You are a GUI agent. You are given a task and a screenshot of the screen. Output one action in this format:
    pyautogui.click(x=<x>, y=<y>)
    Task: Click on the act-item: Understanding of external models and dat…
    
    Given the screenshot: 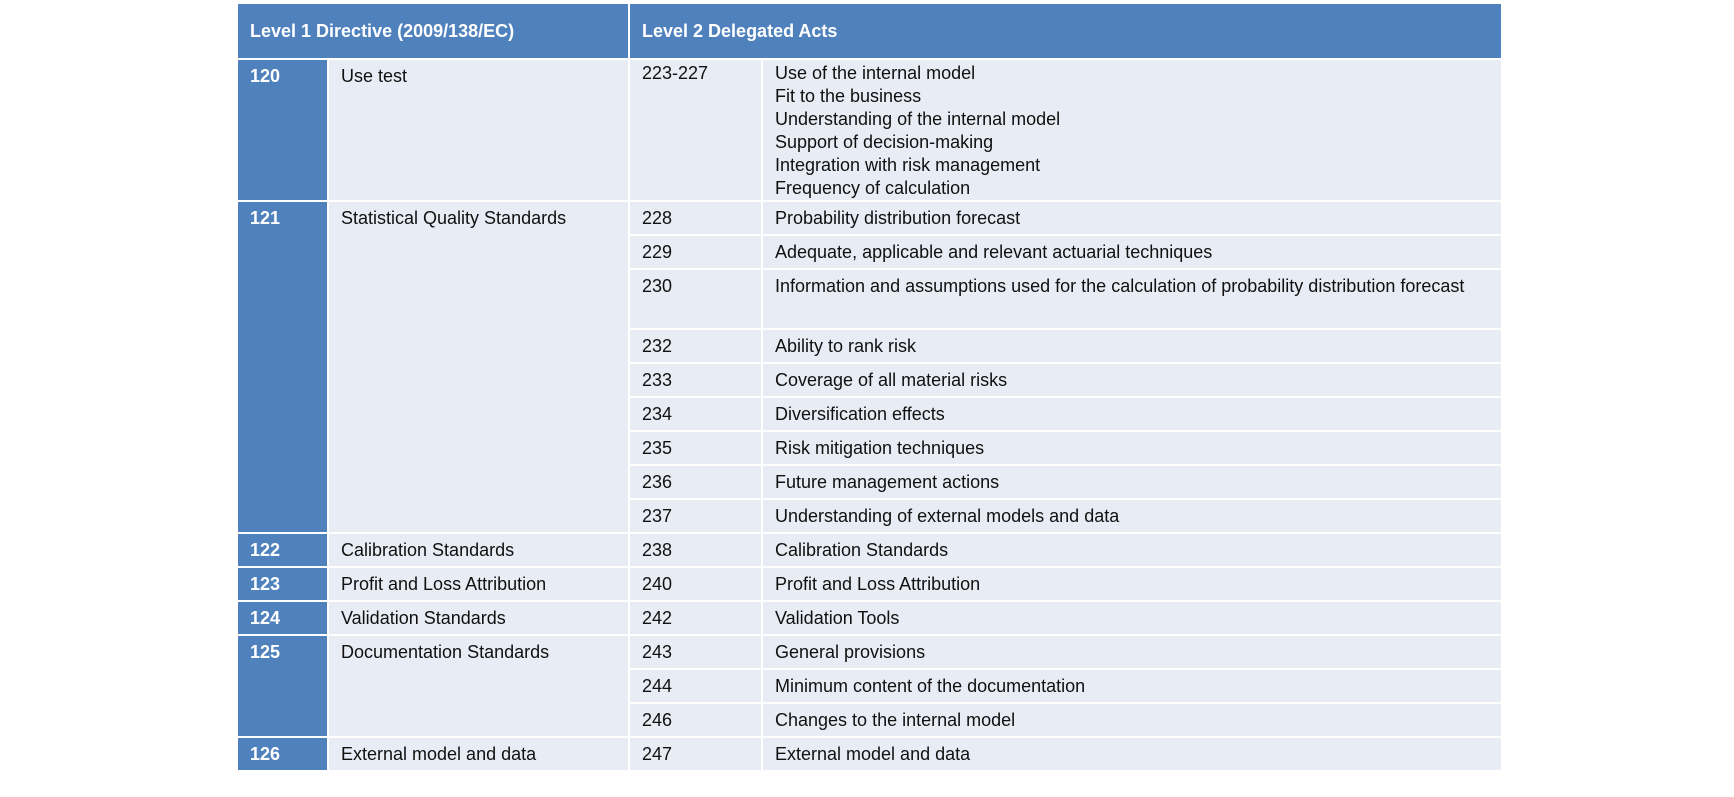 What is the action you would take?
    pyautogui.click(x=947, y=516)
    